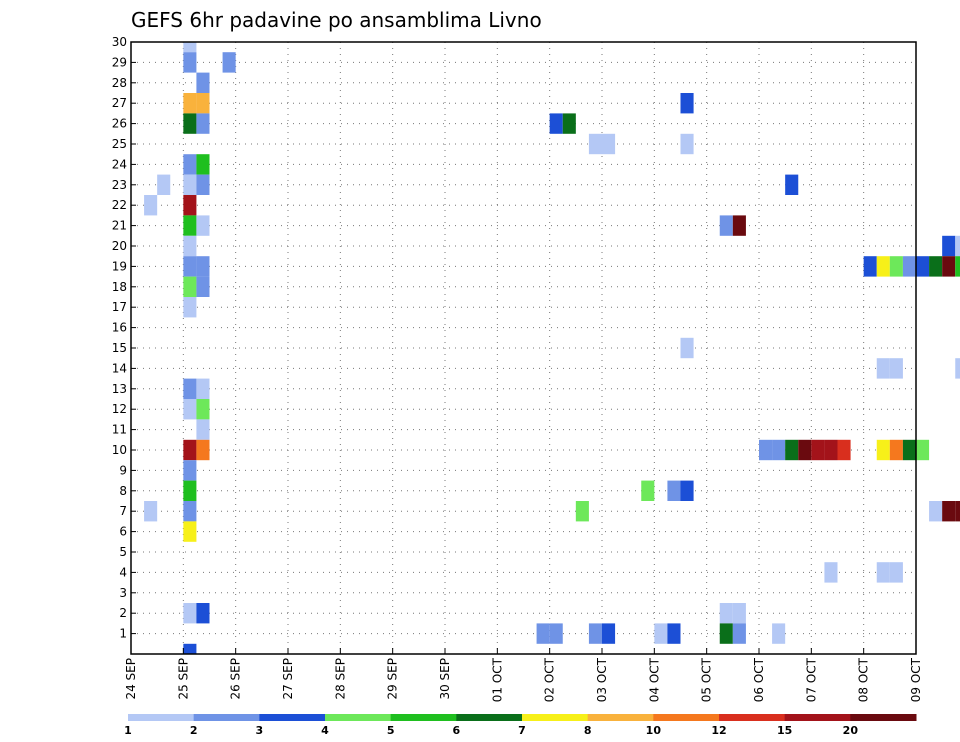 Image resolution: width=960 pixels, height=742 pixels. Describe the element at coordinates (236, 679) in the screenshot. I see `x-tick-label: 26 SEP` at that location.